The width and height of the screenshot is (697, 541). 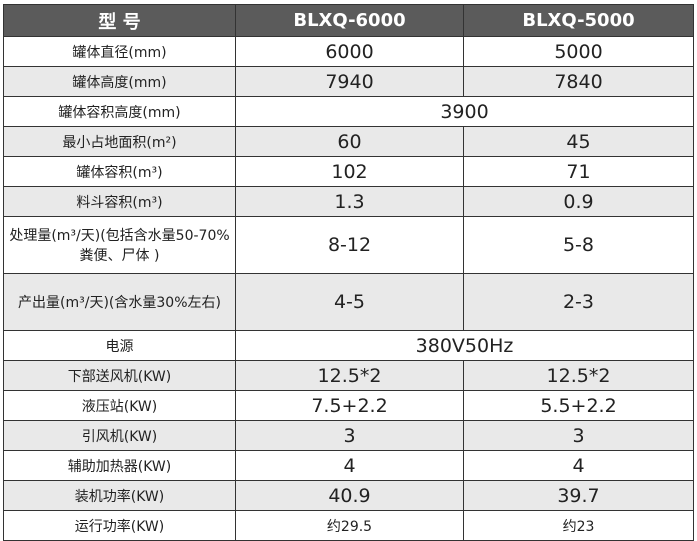 I want to click on row-label: 电源, so click(x=119, y=345).